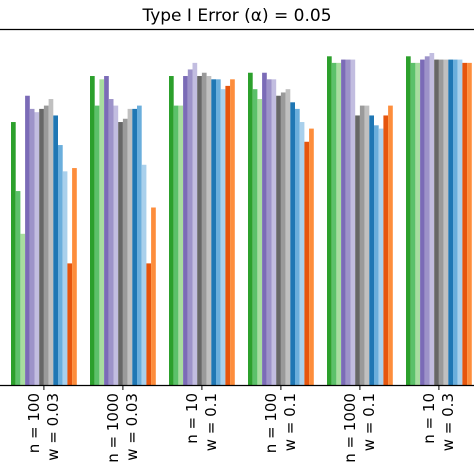 This screenshot has height=474, width=474. Describe the element at coordinates (176, 245) in the screenshot. I see `bar-group3-series2` at that location.